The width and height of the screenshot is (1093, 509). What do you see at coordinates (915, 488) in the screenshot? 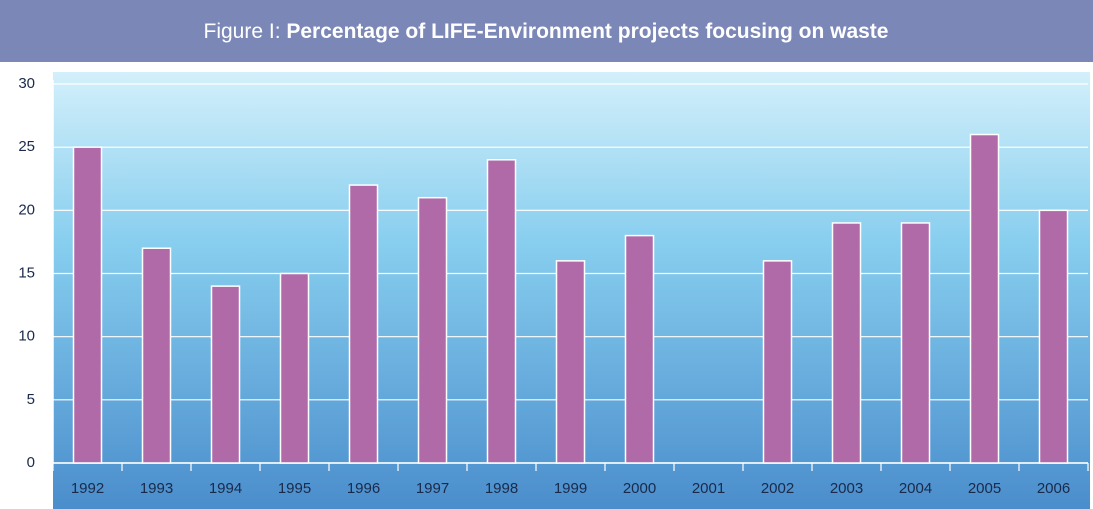
I see `x-tick-label: 2004` at bounding box center [915, 488].